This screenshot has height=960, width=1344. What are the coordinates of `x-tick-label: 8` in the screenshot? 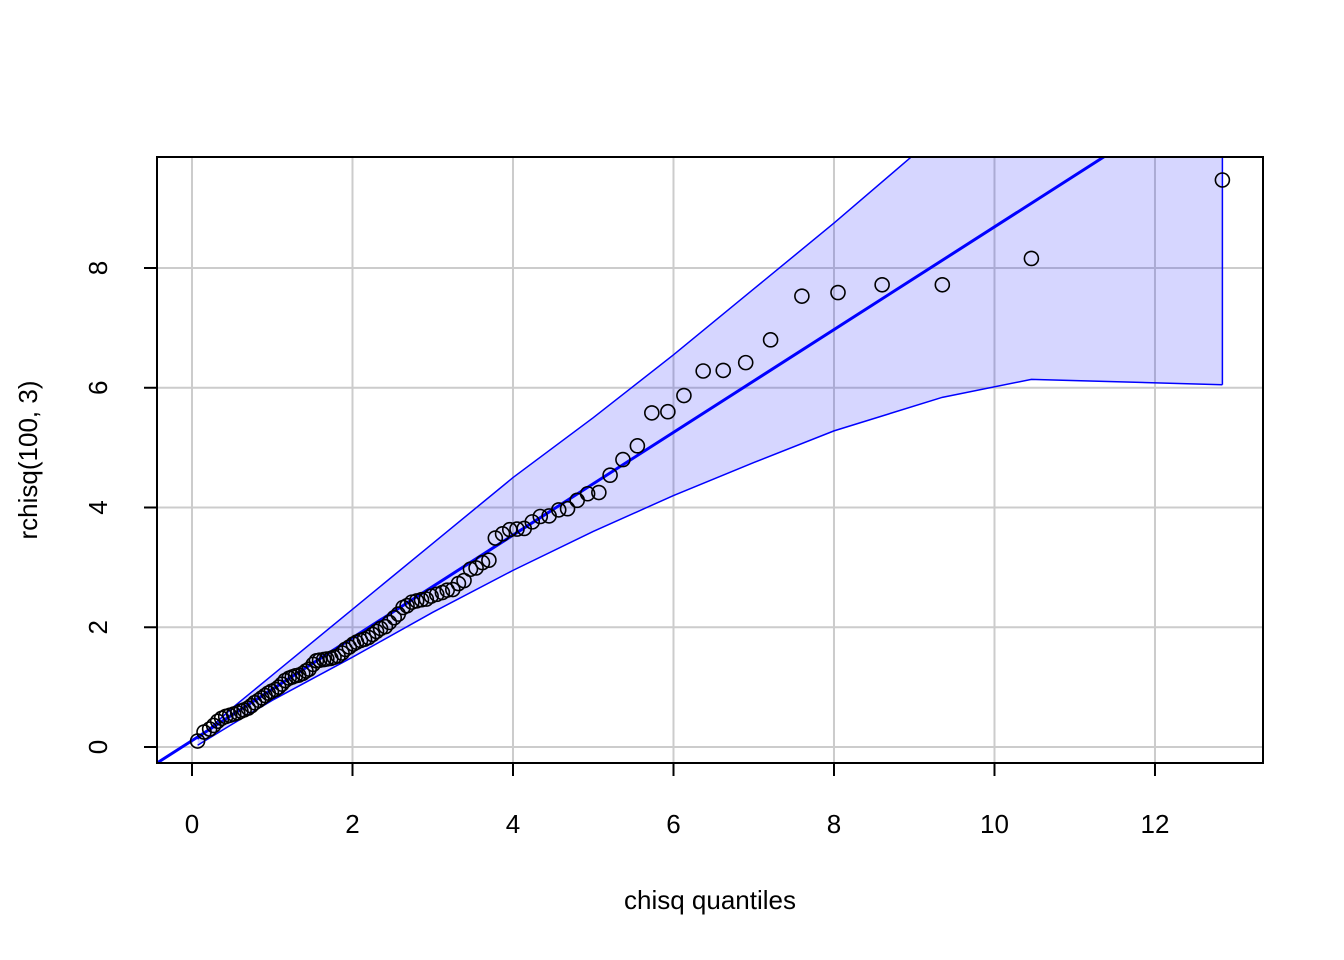 It's located at (834, 824).